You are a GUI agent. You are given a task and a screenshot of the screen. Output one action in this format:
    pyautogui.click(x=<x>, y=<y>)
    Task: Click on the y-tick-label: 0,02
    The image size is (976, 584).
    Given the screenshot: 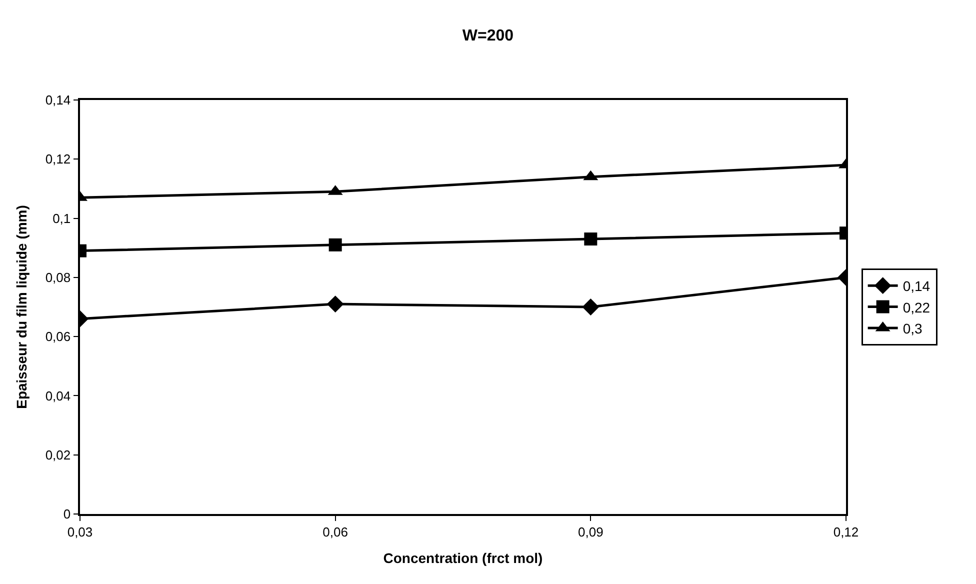 What is the action you would take?
    pyautogui.click(x=58, y=454)
    